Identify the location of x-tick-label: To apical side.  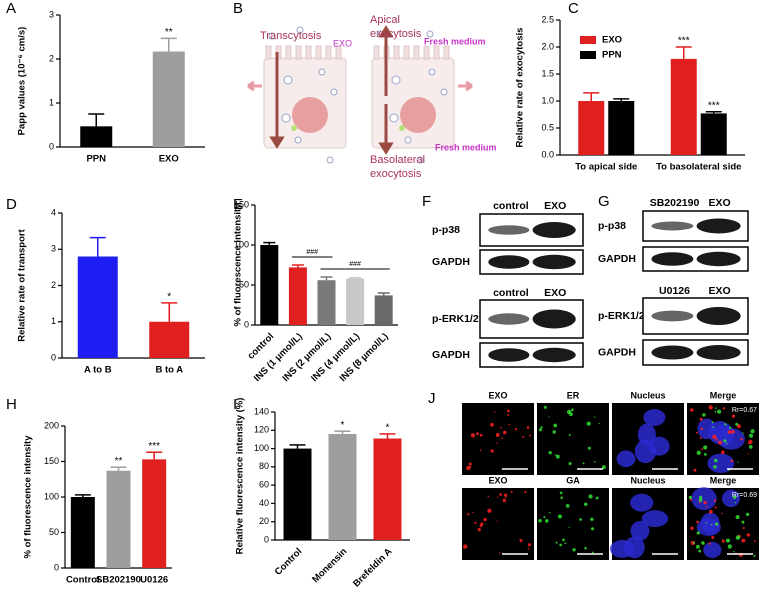
(606, 167).